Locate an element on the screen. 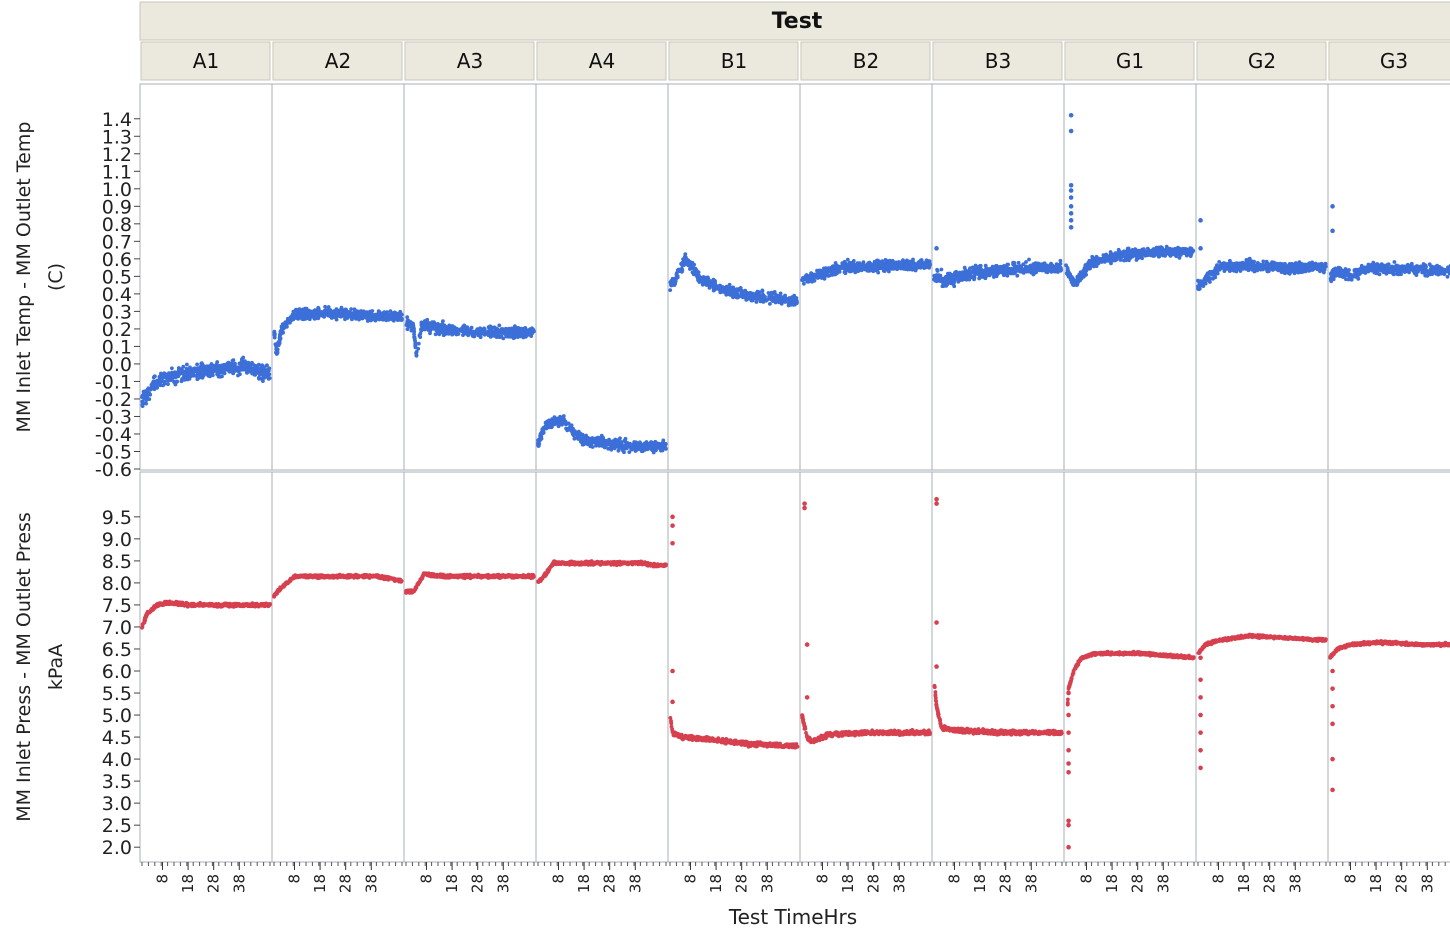 The image size is (1450, 931). group-header-band is located at coordinates (794, 21).